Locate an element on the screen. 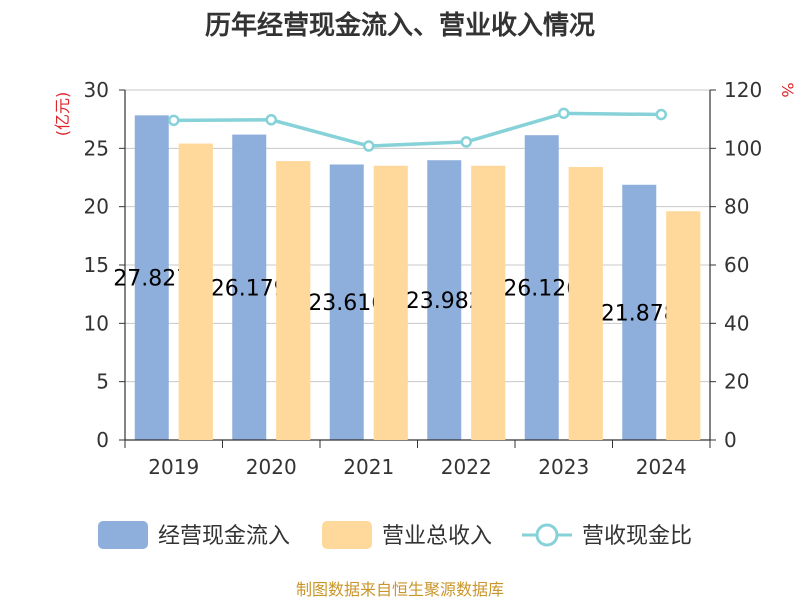  legend-label-revenue: 营业总收入 is located at coordinates (437, 536).